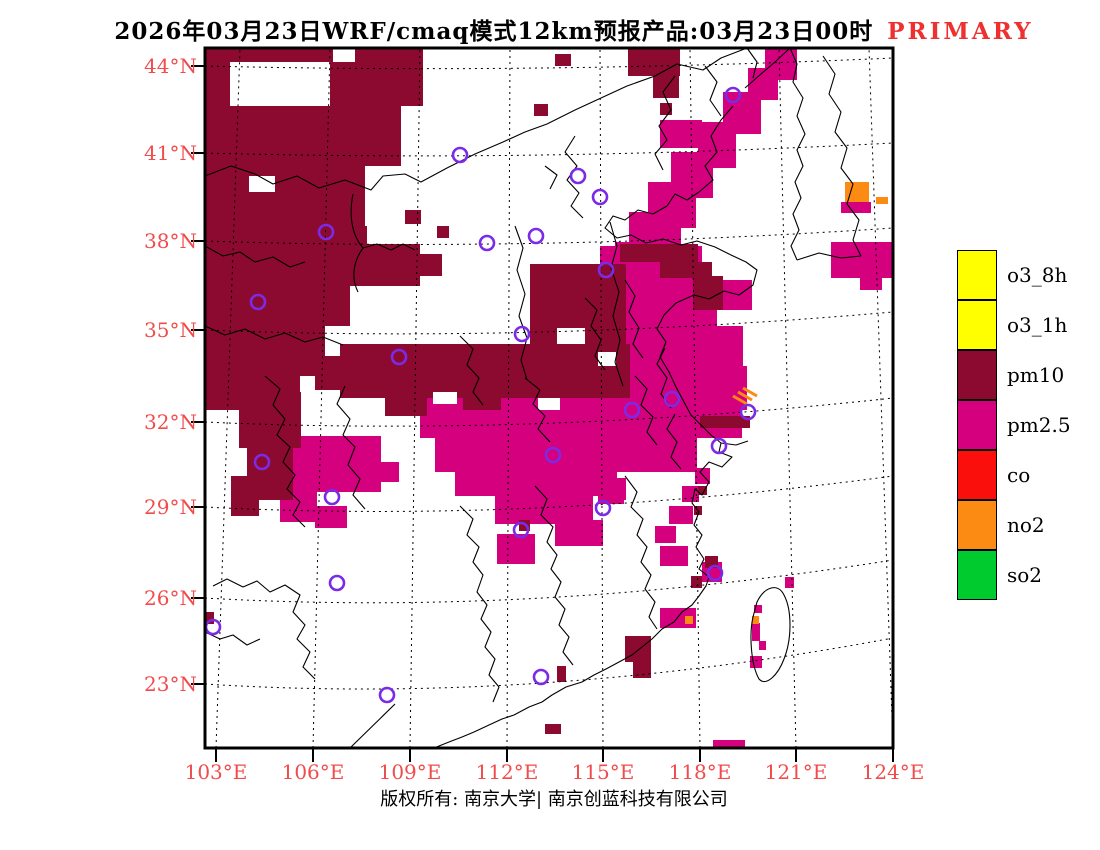  What do you see at coordinates (960, 31) in the screenshot?
I see `primary-pollutant-badge: PRIMARY` at bounding box center [960, 31].